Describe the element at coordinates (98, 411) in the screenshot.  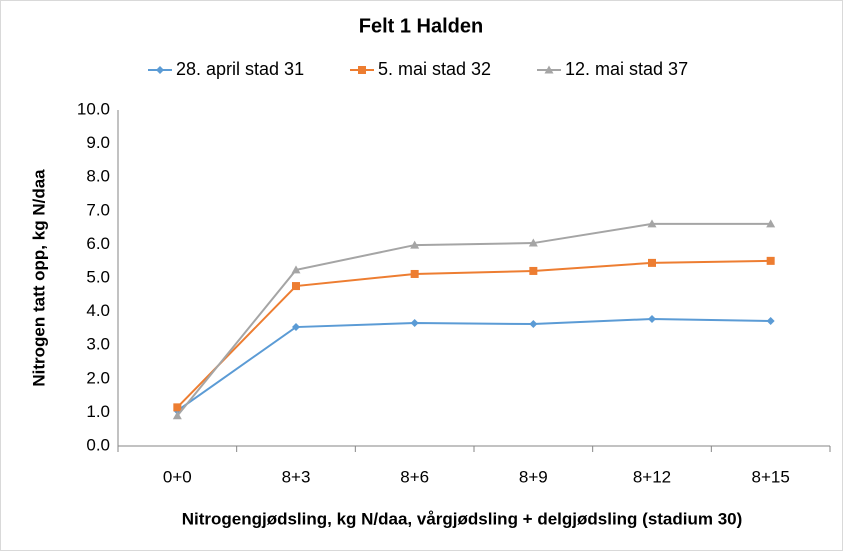
I see `y-tick-label: 1.0` at that location.